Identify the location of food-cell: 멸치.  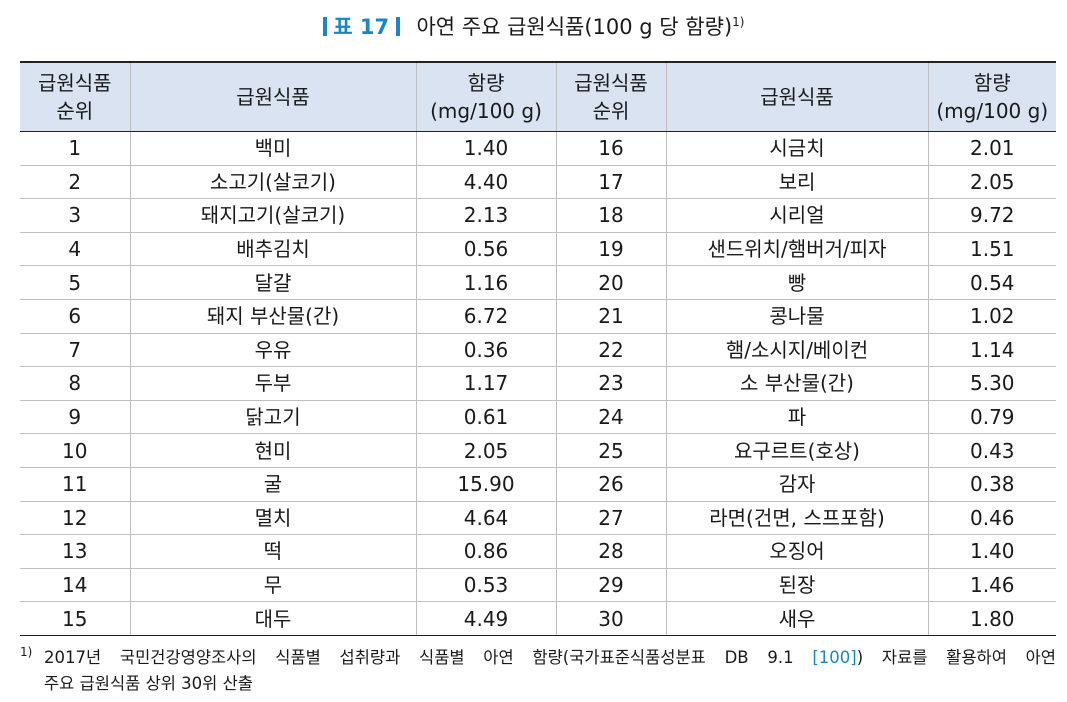
(272, 518).